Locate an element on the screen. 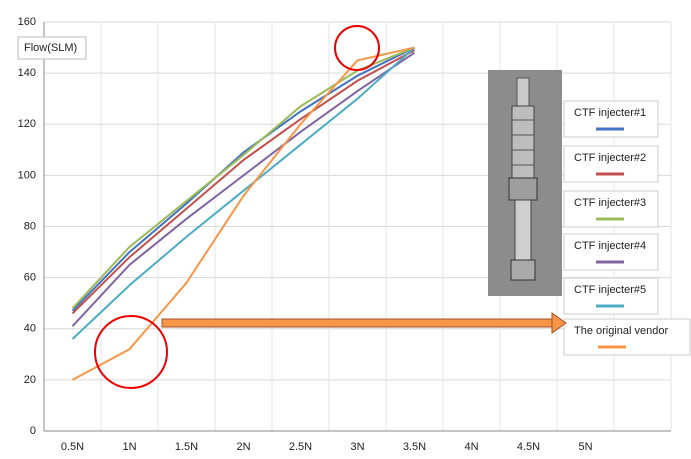 Image resolution: width=691 pixels, height=459 pixels. x-tick-label: 5N is located at coordinates (585, 447).